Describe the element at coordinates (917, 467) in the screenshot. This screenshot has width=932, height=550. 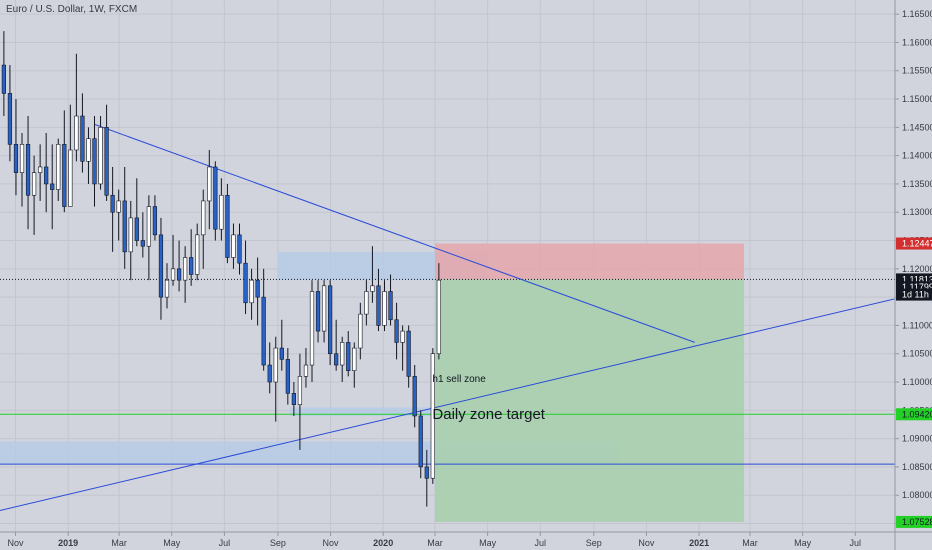
I see `y-tick-label: 1.08500` at that location.